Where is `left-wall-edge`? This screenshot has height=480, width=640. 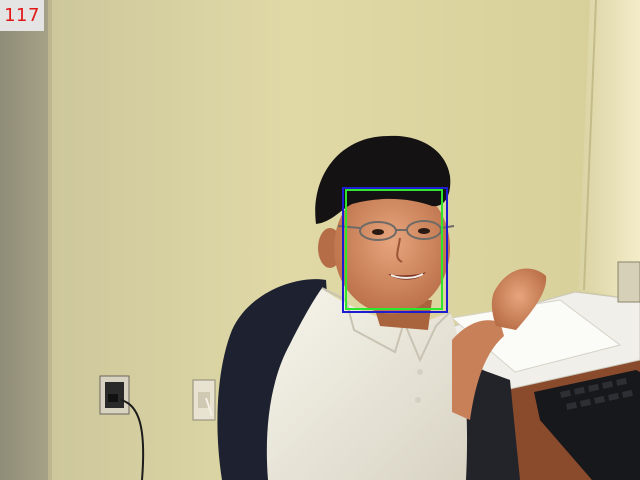 left-wall-edge is located at coordinates (50, 240).